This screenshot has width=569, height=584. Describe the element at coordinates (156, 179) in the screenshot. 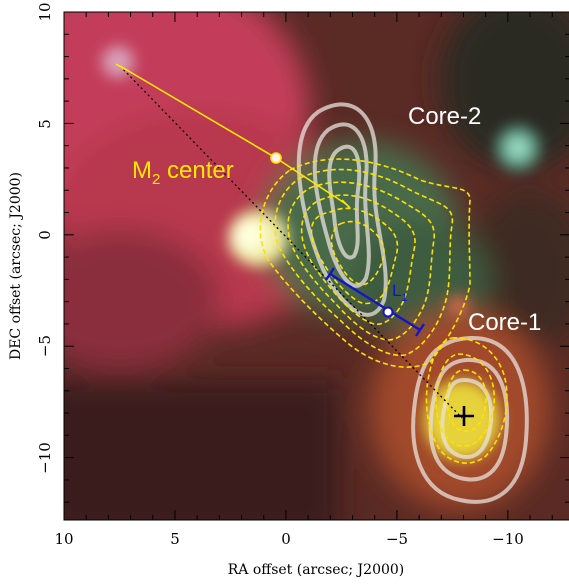

I see `label-m2-sub: 2` at that location.